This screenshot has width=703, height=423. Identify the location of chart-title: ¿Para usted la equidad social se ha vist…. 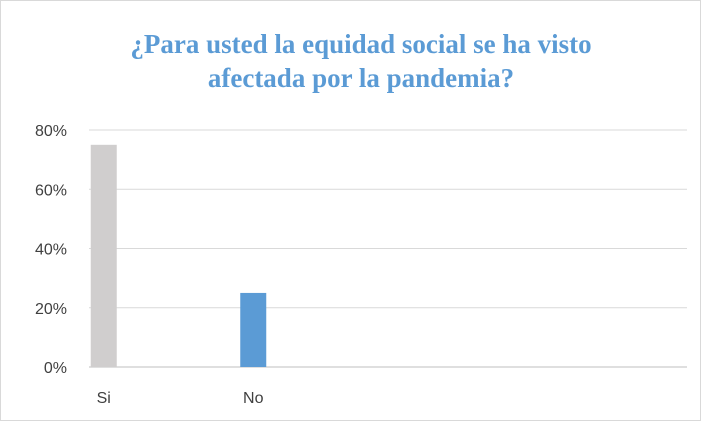
(361, 61).